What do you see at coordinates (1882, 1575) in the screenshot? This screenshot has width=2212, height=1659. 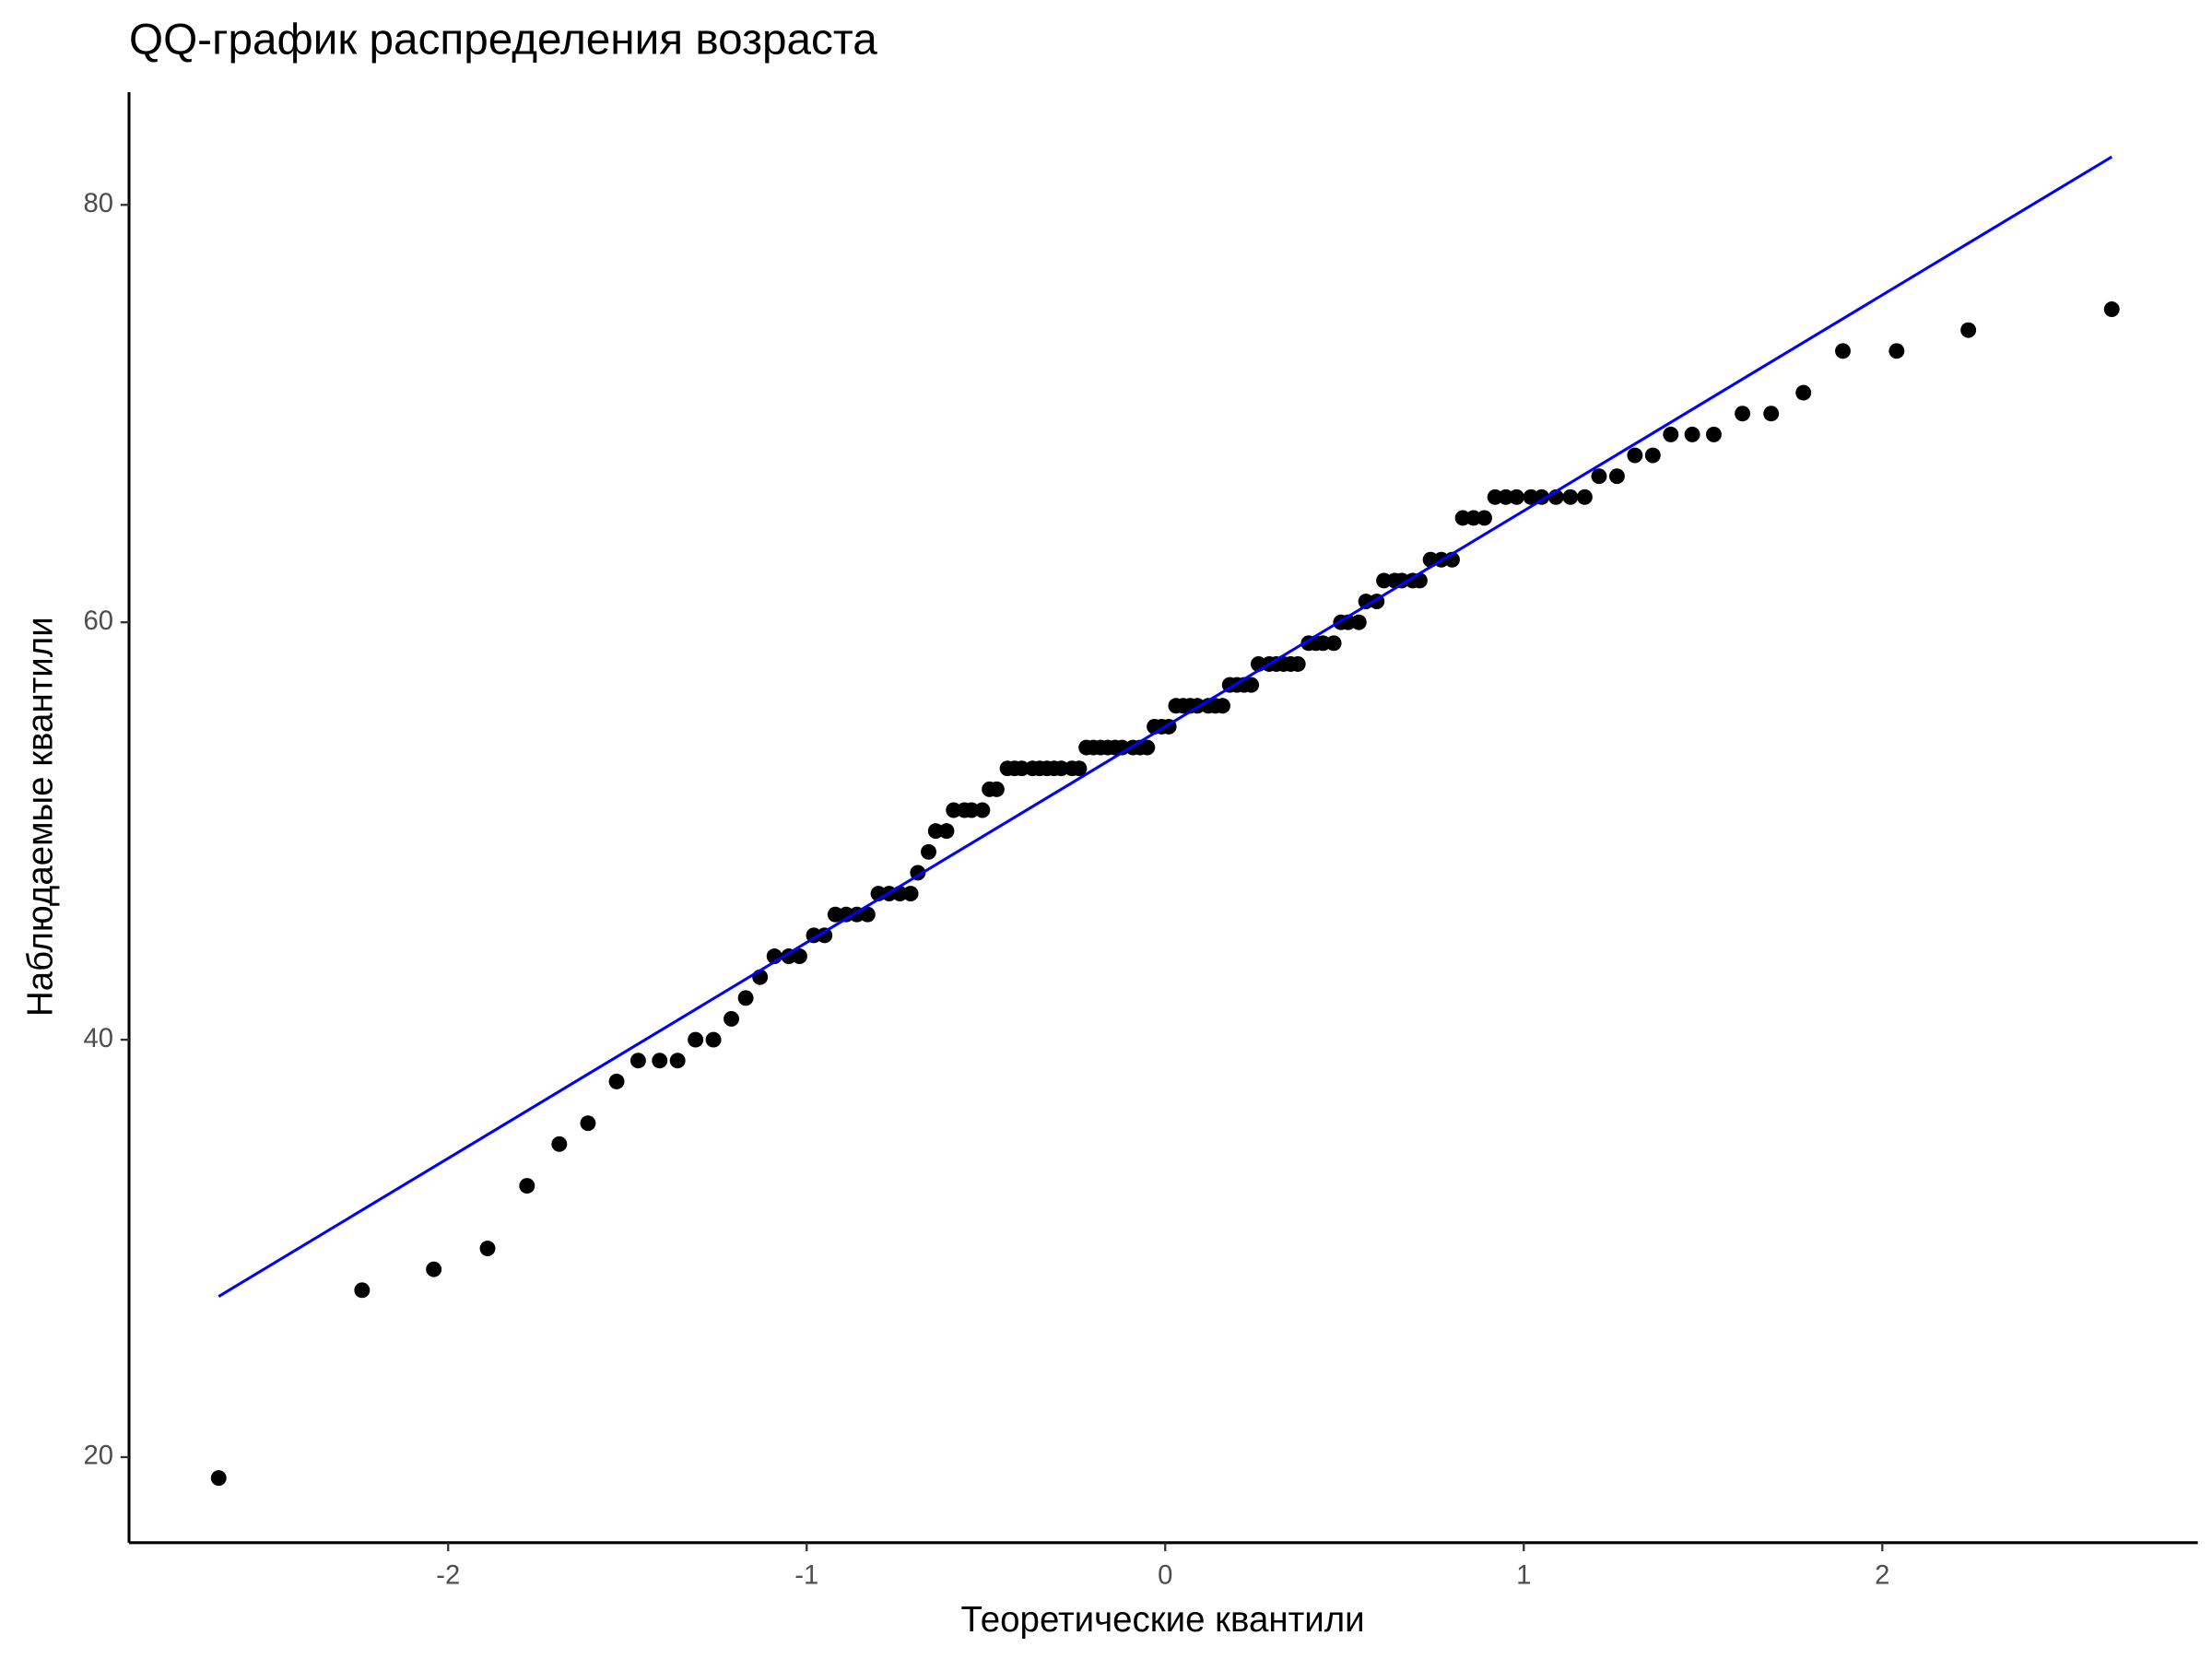 I see `x-tick-label: 2` at bounding box center [1882, 1575].